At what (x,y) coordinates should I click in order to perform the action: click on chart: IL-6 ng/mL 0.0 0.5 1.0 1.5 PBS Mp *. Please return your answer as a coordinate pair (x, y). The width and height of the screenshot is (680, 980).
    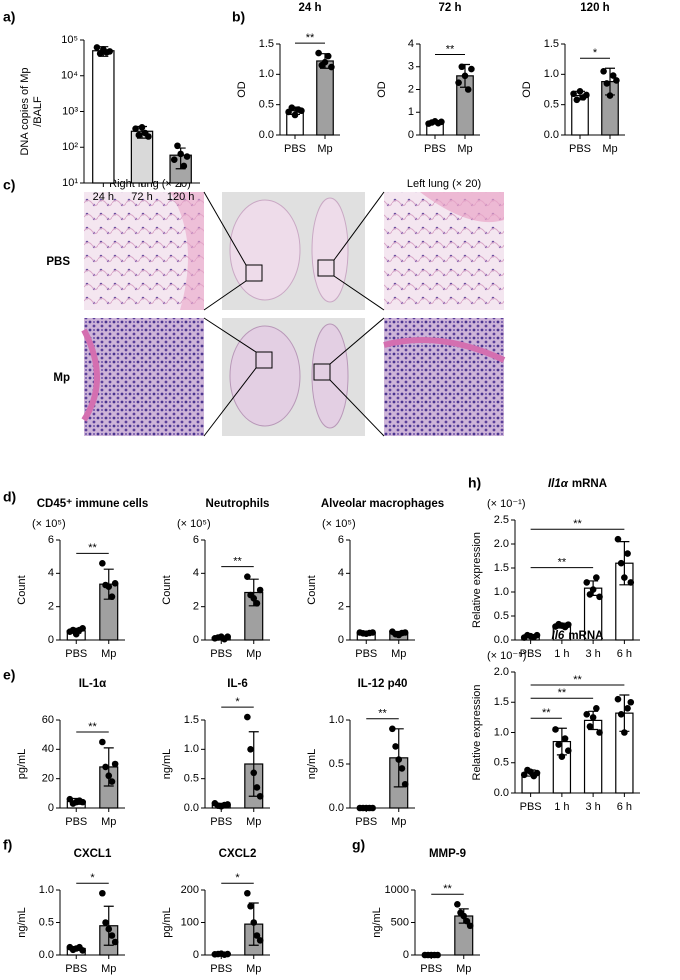
    Looking at the image, I should click on (215, 753).